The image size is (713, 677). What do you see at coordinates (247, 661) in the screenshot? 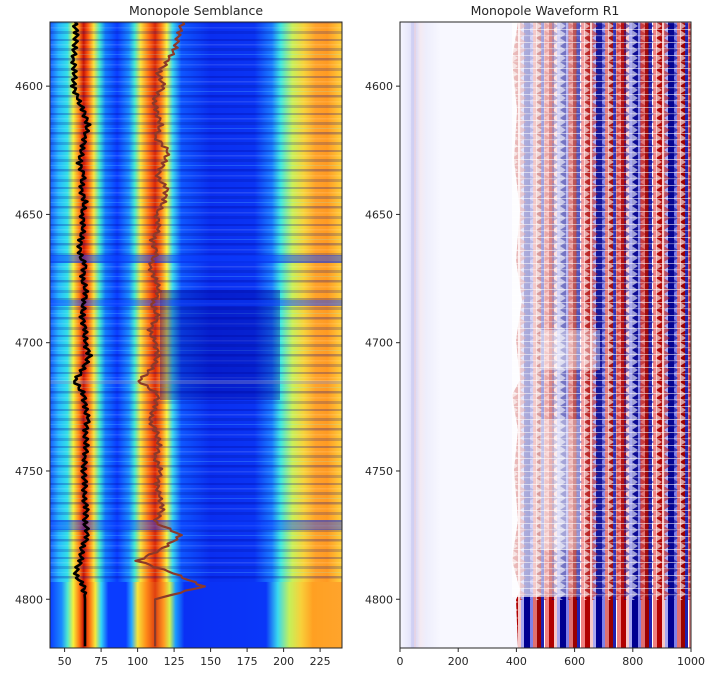
I see `x-tick-label: 175` at bounding box center [247, 661].